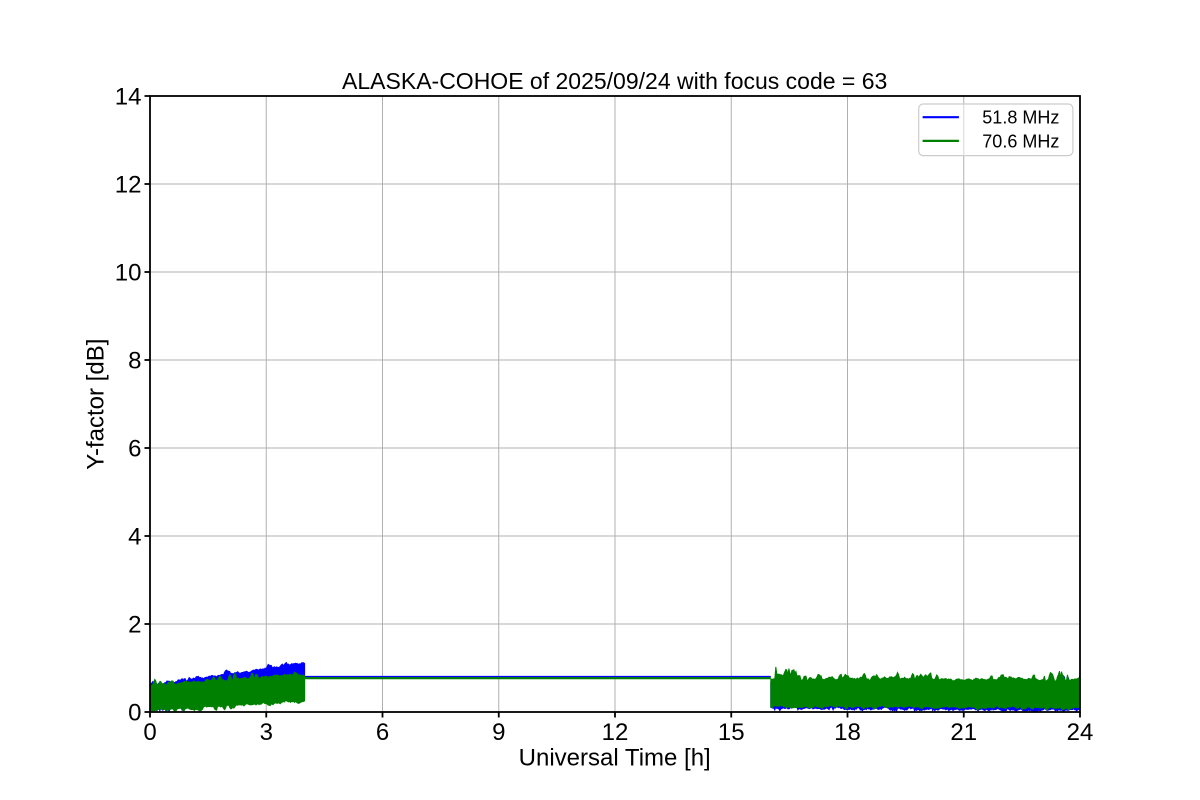 The width and height of the screenshot is (1200, 800). Describe the element at coordinates (134, 625) in the screenshot. I see `svg-text: 2` at that location.